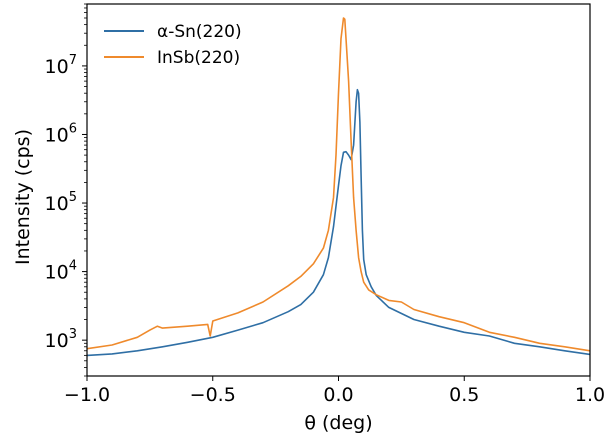  What do you see at coordinates (213, 395) in the screenshot?
I see `x-tick-label: −0.5` at bounding box center [213, 395].